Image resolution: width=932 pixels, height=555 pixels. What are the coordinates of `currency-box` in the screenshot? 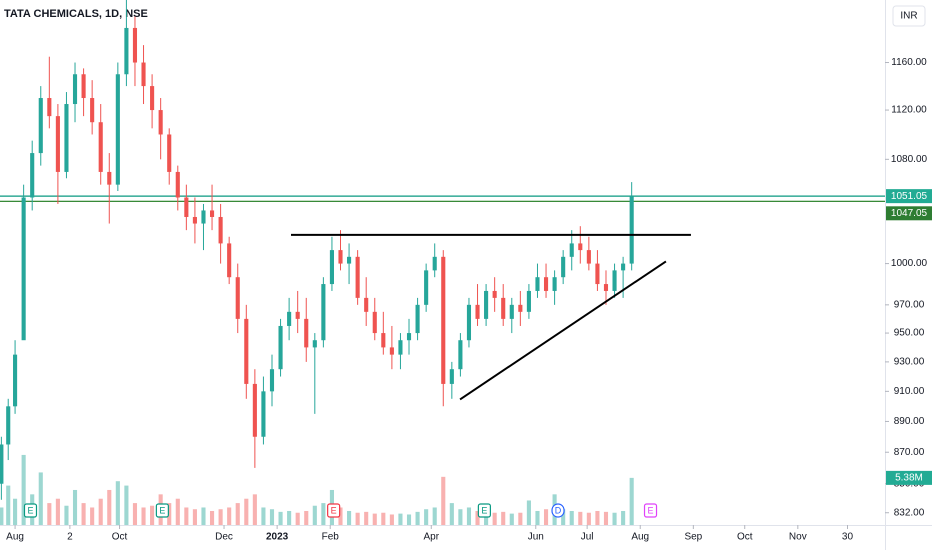 It's located at (909, 16).